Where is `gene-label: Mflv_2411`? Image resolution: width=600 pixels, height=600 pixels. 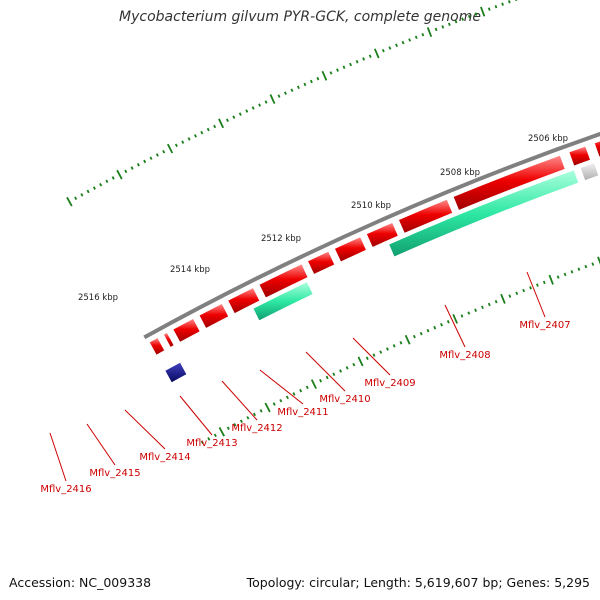
gene-label: Mflv_2411 is located at coordinates (302, 412).